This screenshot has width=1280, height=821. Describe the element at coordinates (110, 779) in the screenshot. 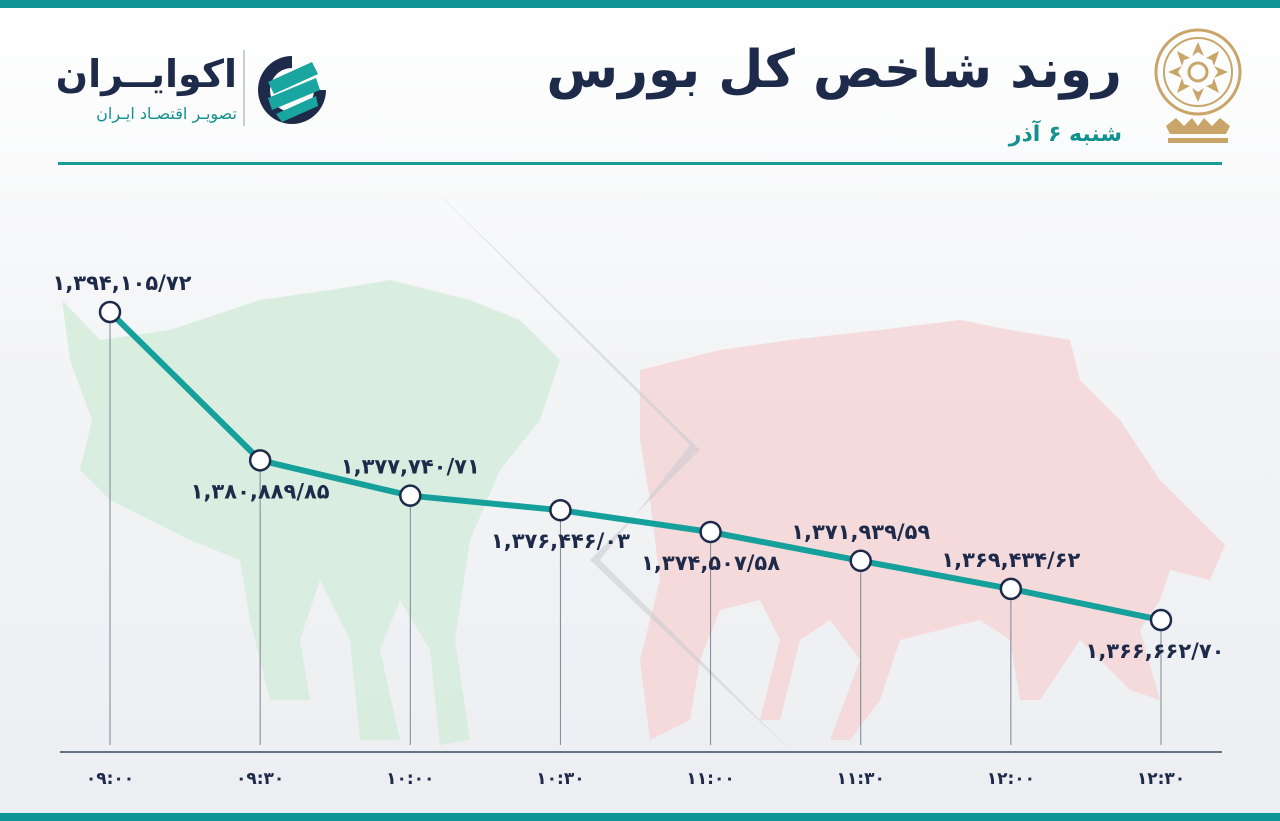

I see `x-tick-label: ۰۹:۰۰` at that location.